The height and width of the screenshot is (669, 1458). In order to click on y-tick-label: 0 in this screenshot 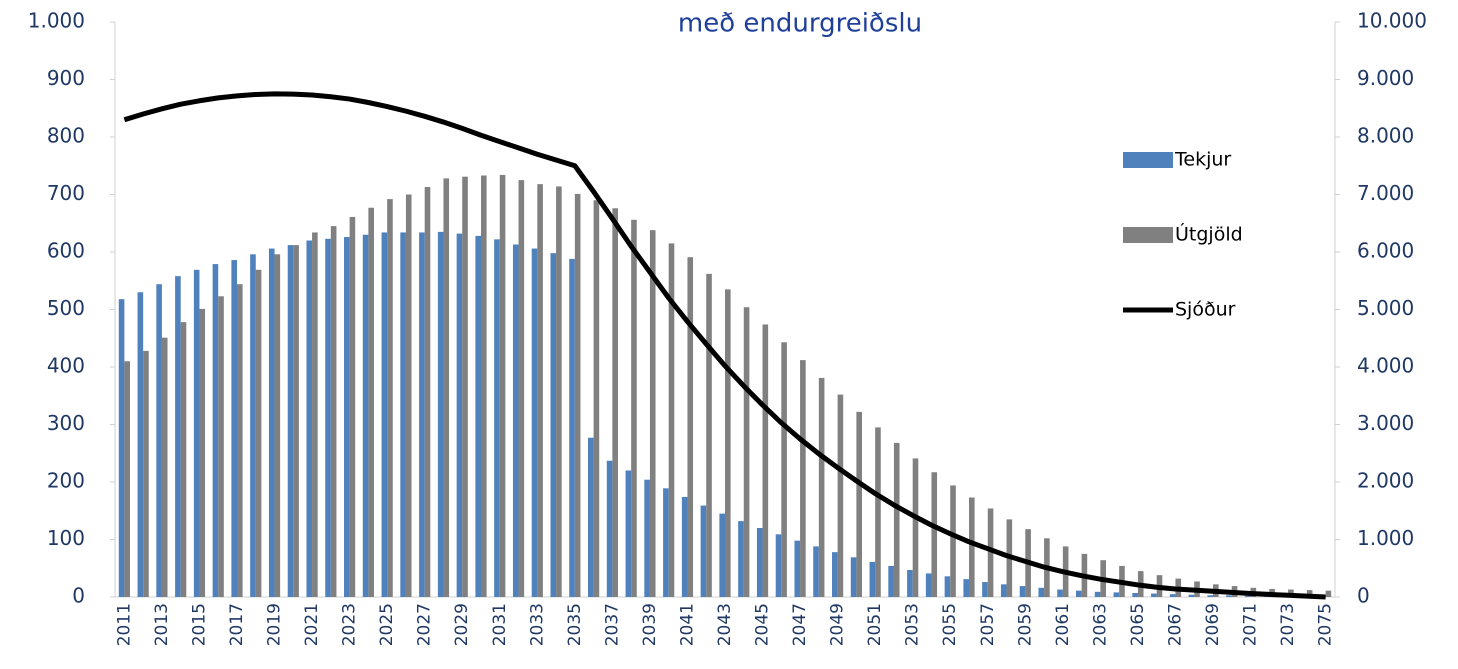, I will do `click(78, 596)`.